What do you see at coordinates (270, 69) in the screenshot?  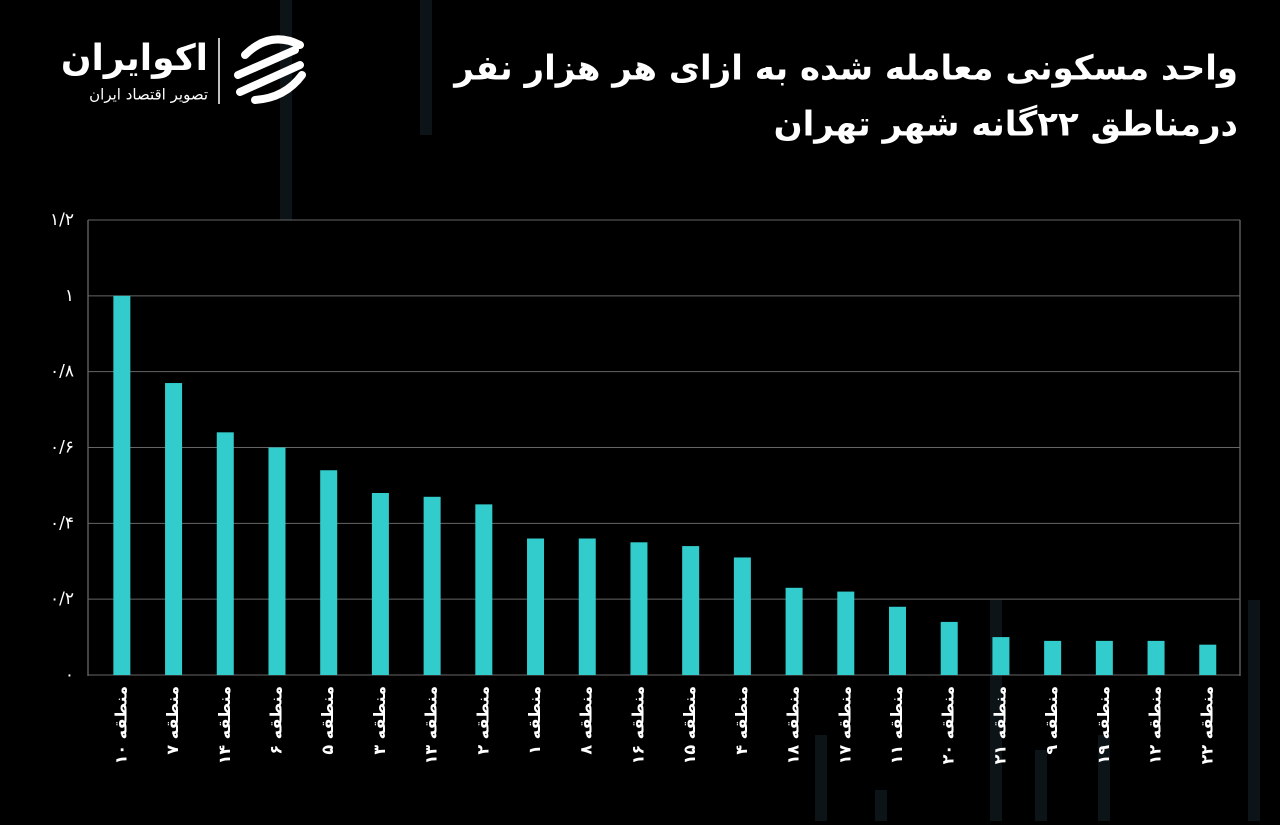 I see `logo-icon` at bounding box center [270, 69].